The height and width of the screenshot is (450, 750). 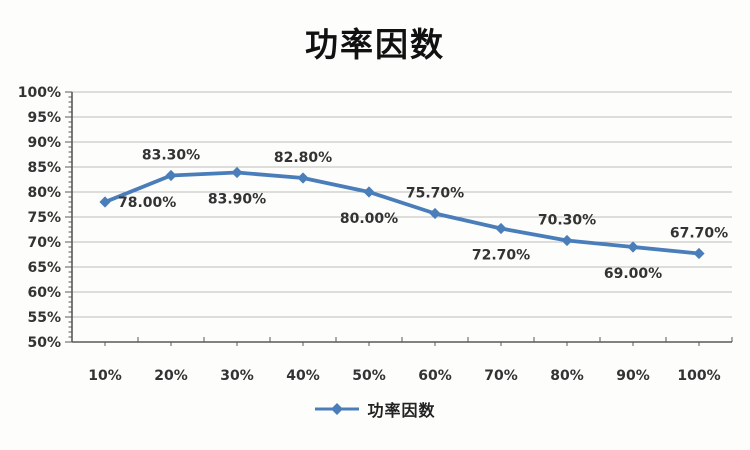 What do you see at coordinates (44, 168) in the screenshot?
I see `y-axis-tick-label: 85%` at bounding box center [44, 168].